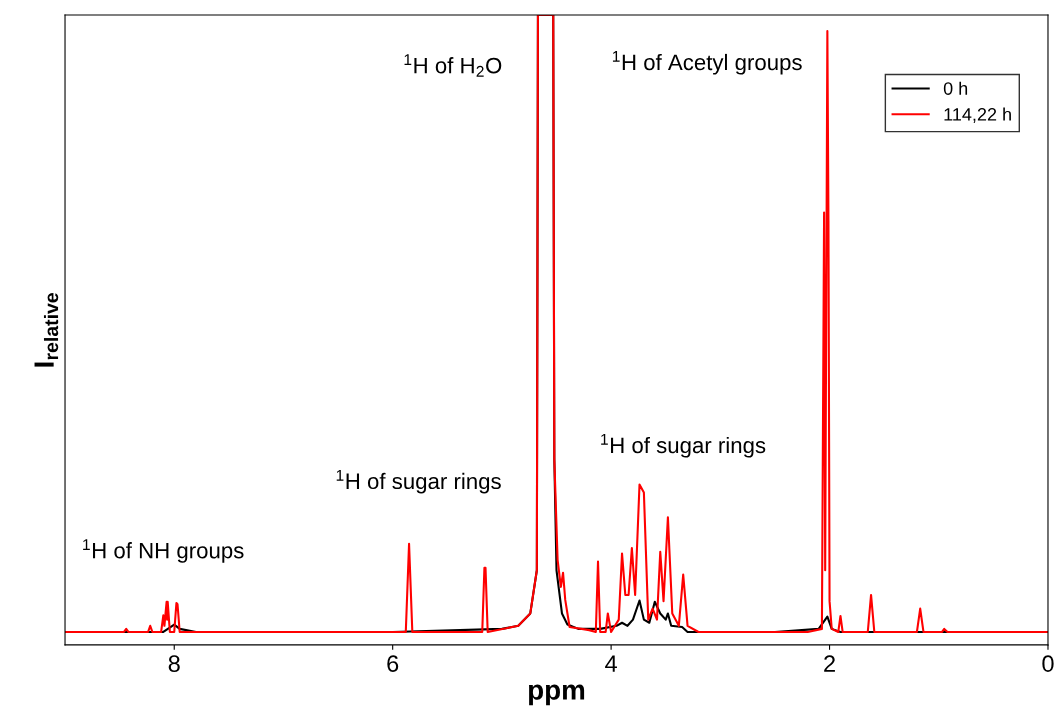 The image size is (1059, 715). Describe the element at coordinates (611, 663) in the screenshot. I see `x-tick-label: 4` at that location.